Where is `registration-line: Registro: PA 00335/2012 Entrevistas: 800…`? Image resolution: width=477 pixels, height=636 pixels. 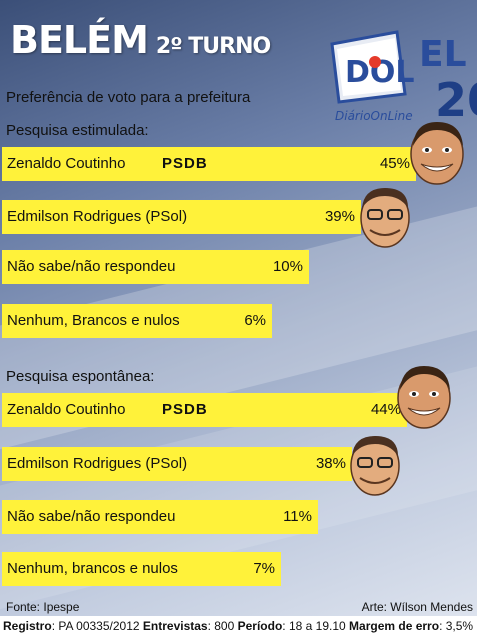
registration-line: Registro: PA 00335/2012 Entrevistas: 800… is located at coordinates (238, 626).